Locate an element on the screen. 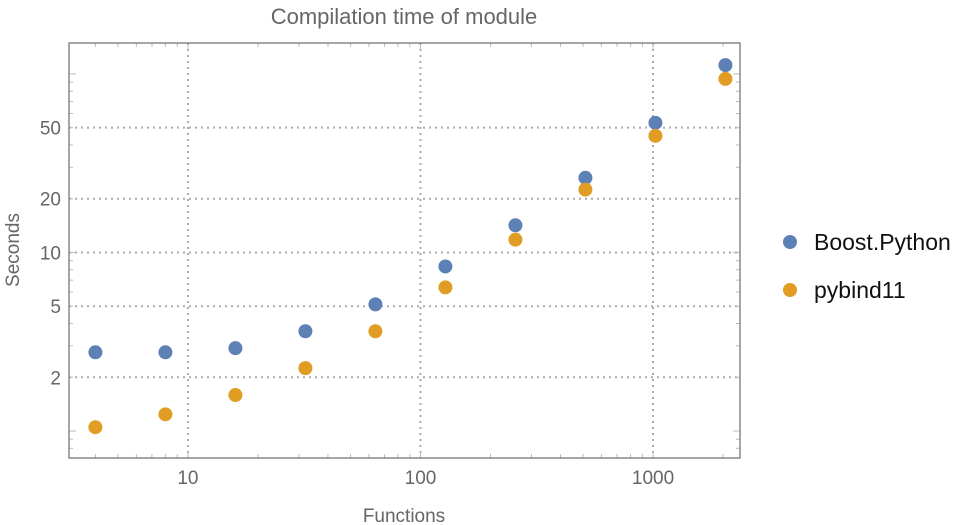 This screenshot has width=975, height=525. legend: Boost.Python pybind11 is located at coordinates (867, 266).